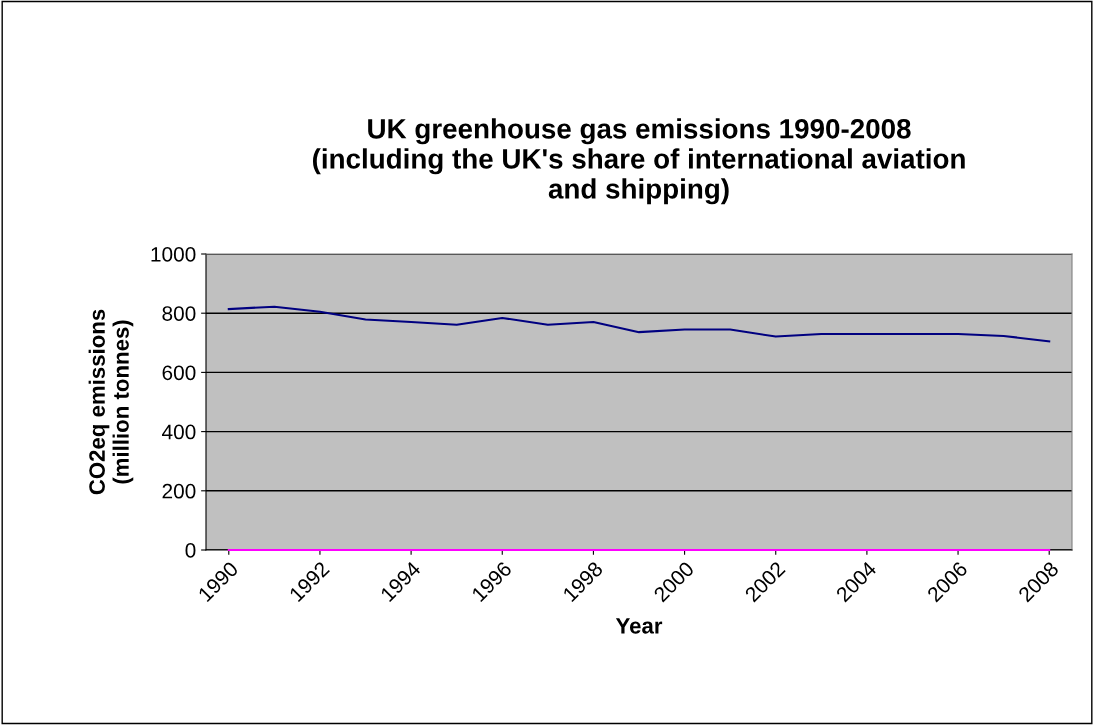 This screenshot has height=725, width=1094. Describe the element at coordinates (639, 161) in the screenshot. I see `chart-title: UK greenhouse gas emissions 1990-2008 (including the UK's share of international aviation and shipping)` at that location.